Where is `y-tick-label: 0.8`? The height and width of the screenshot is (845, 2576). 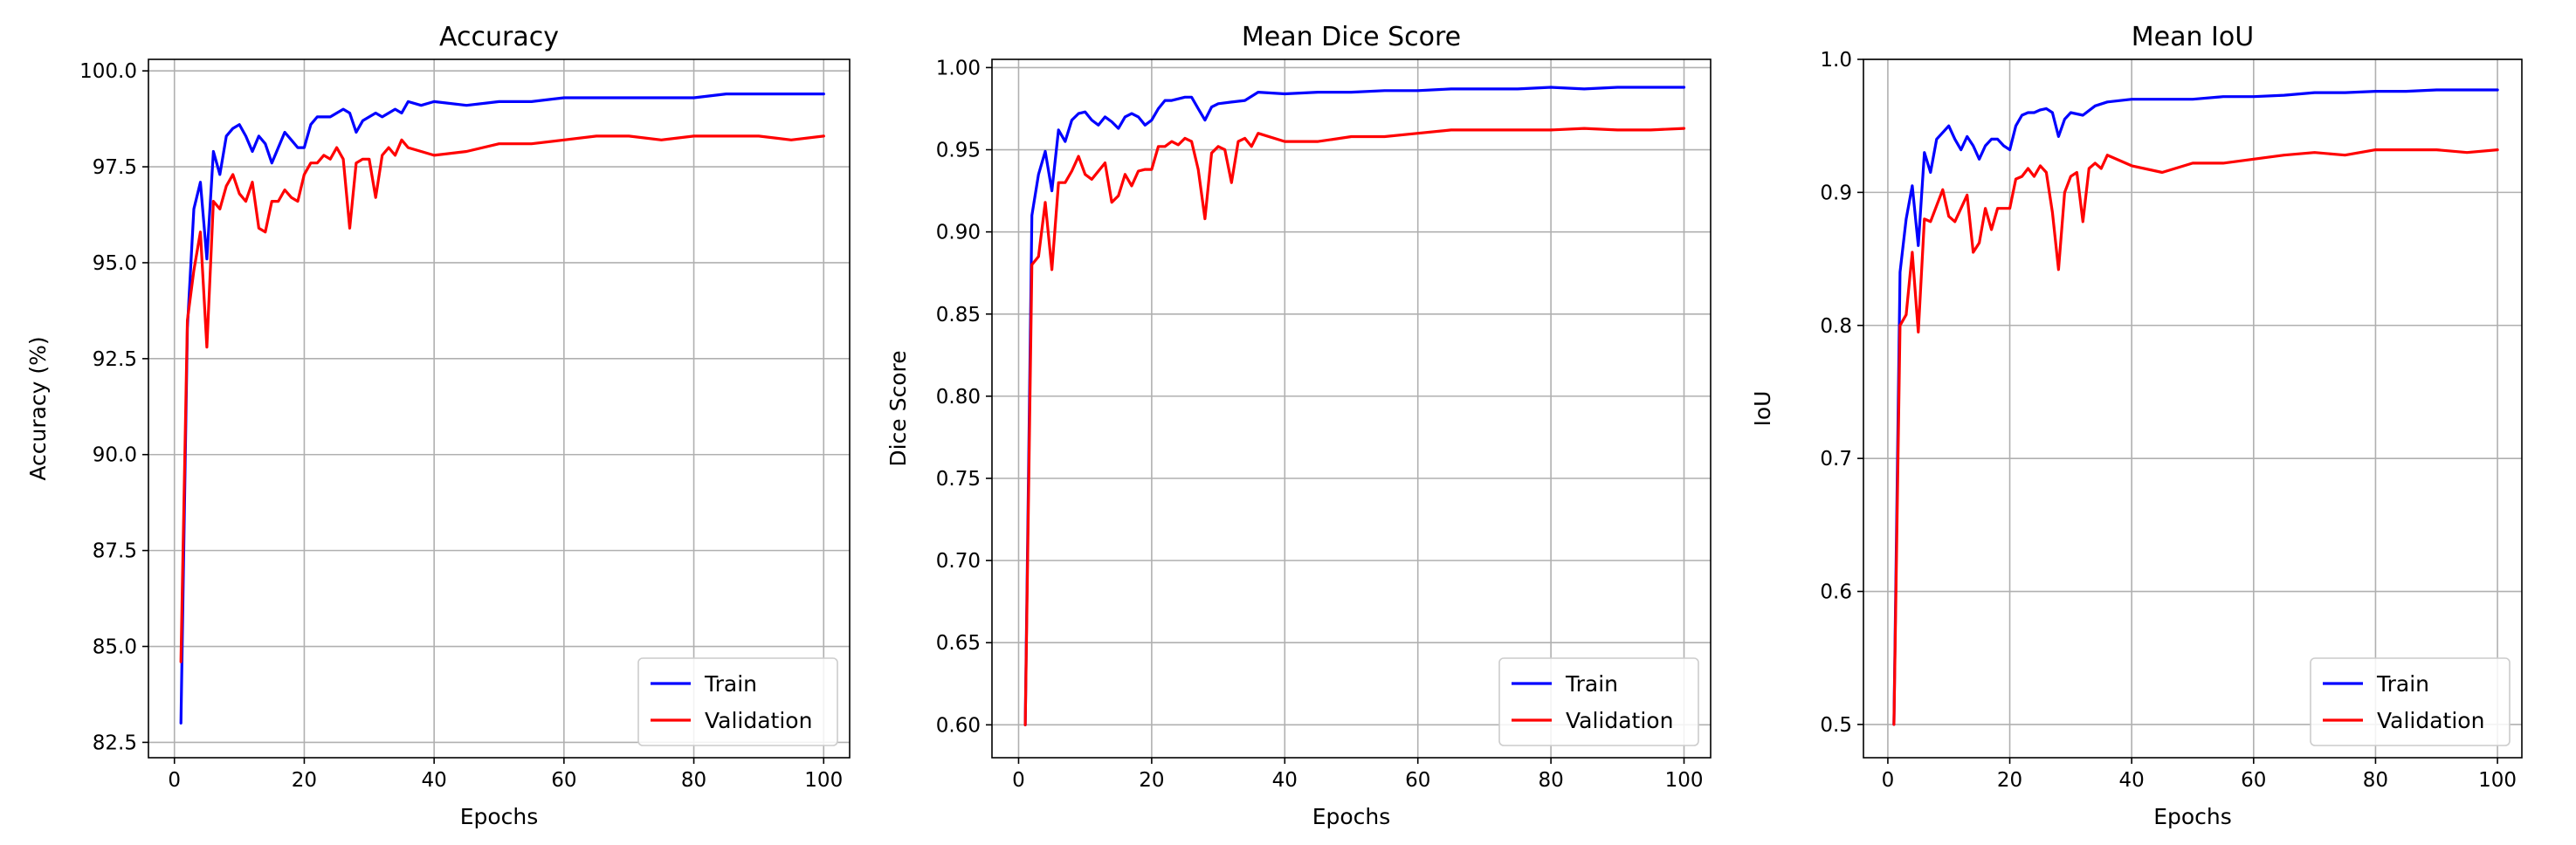 y-tick-label: 0.8 is located at coordinates (1836, 326).